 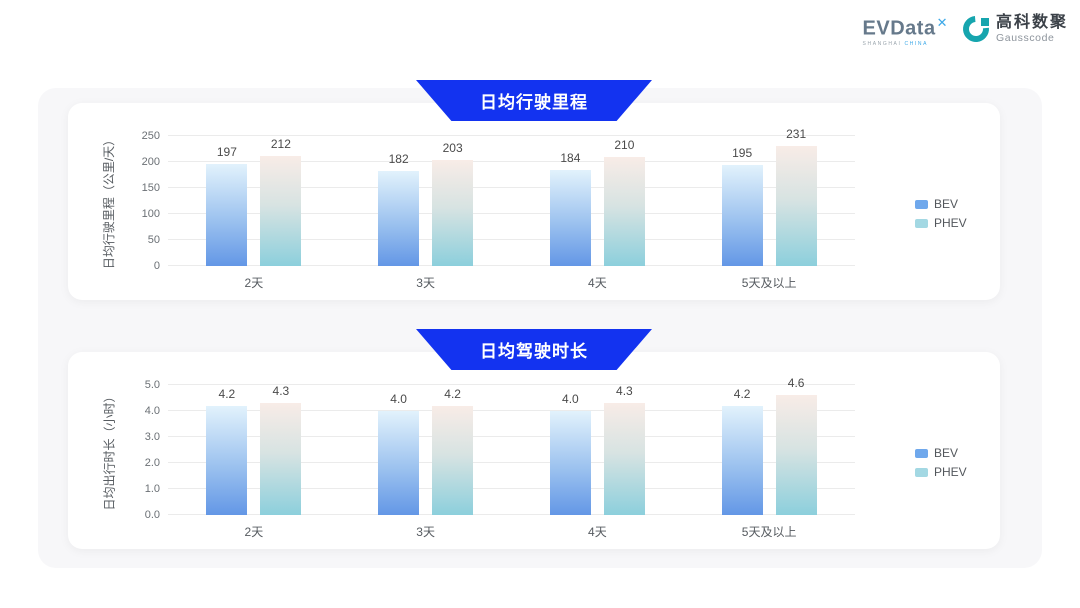 What do you see at coordinates (453, 203) in the screenshot?
I see `bar-phev: 203` at bounding box center [453, 203].